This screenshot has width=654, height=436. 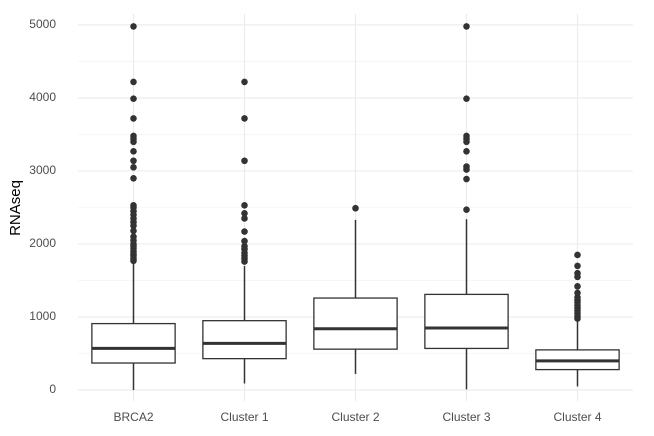 What do you see at coordinates (42, 97) in the screenshot?
I see `y-tick-label: 4000` at bounding box center [42, 97].